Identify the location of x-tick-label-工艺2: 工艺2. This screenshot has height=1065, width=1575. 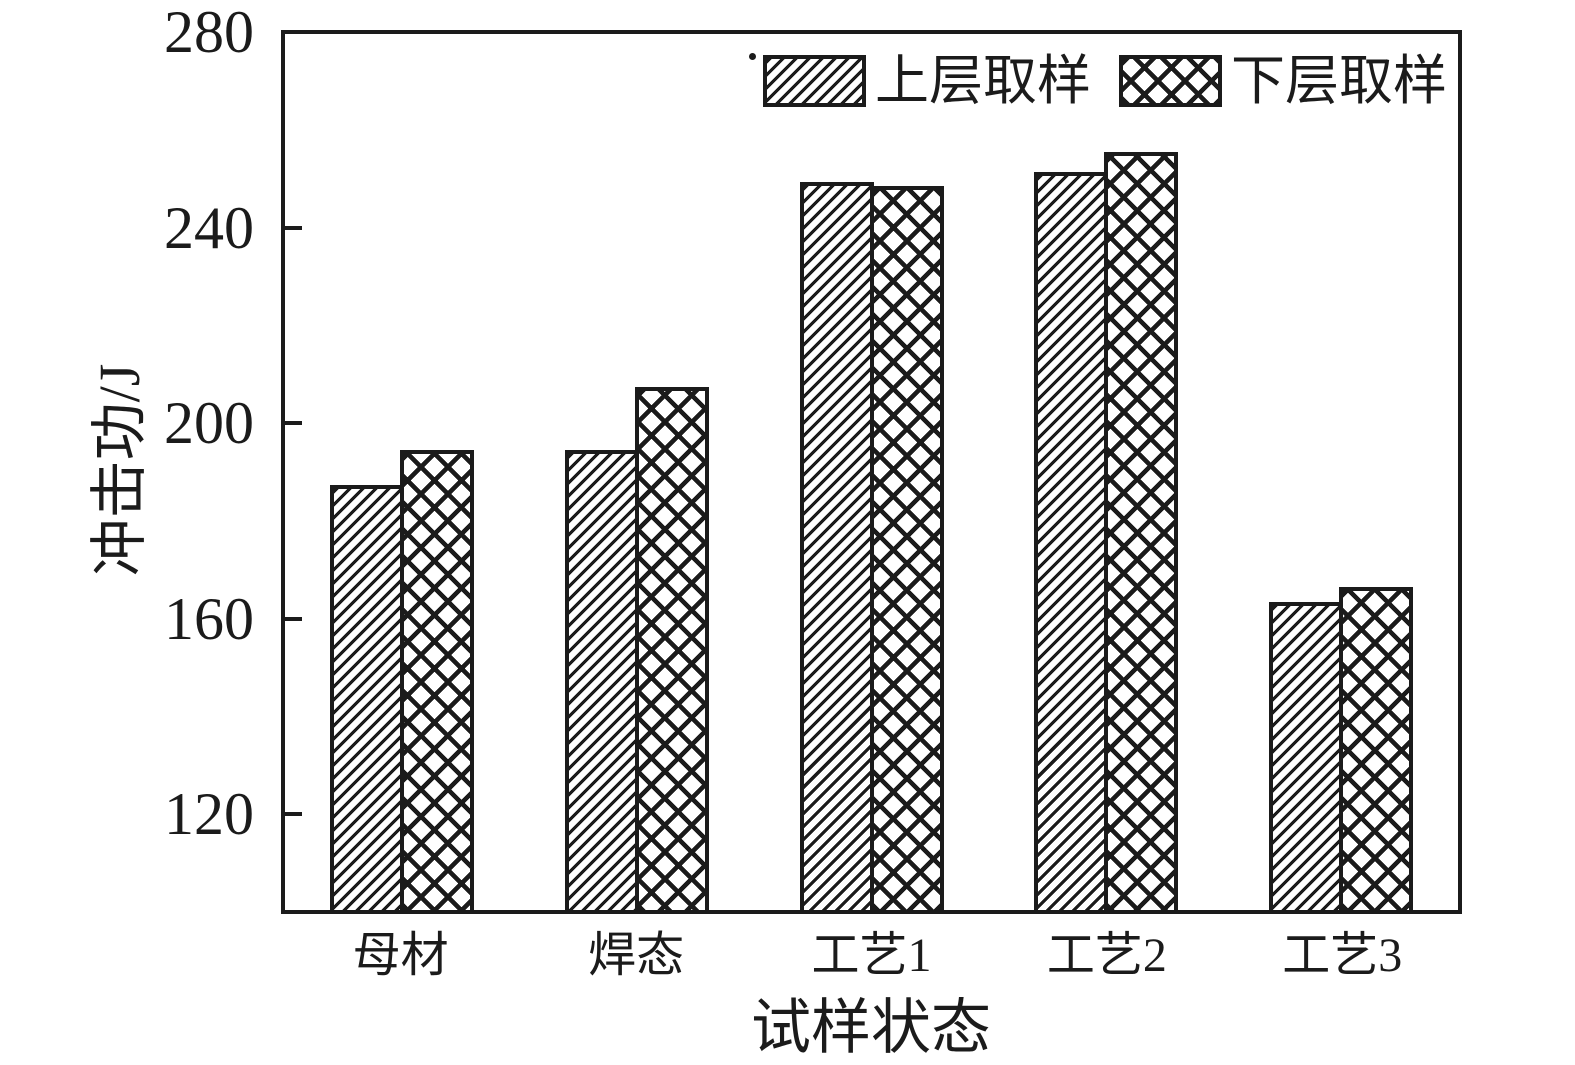
(1106, 955).